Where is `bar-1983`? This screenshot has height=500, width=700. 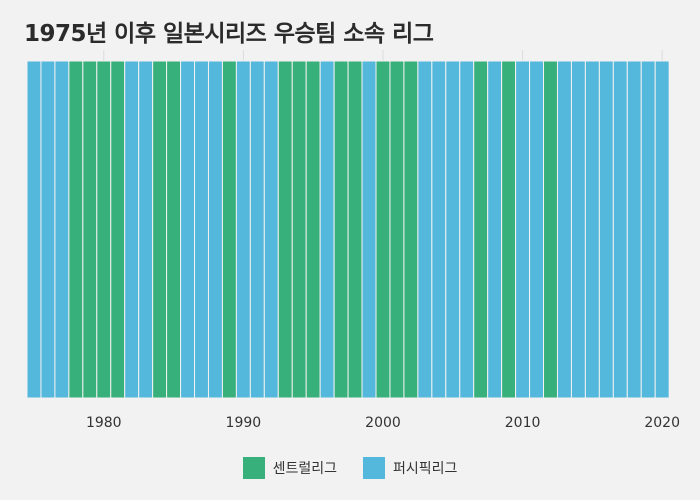 bar-1983 is located at coordinates (146, 229).